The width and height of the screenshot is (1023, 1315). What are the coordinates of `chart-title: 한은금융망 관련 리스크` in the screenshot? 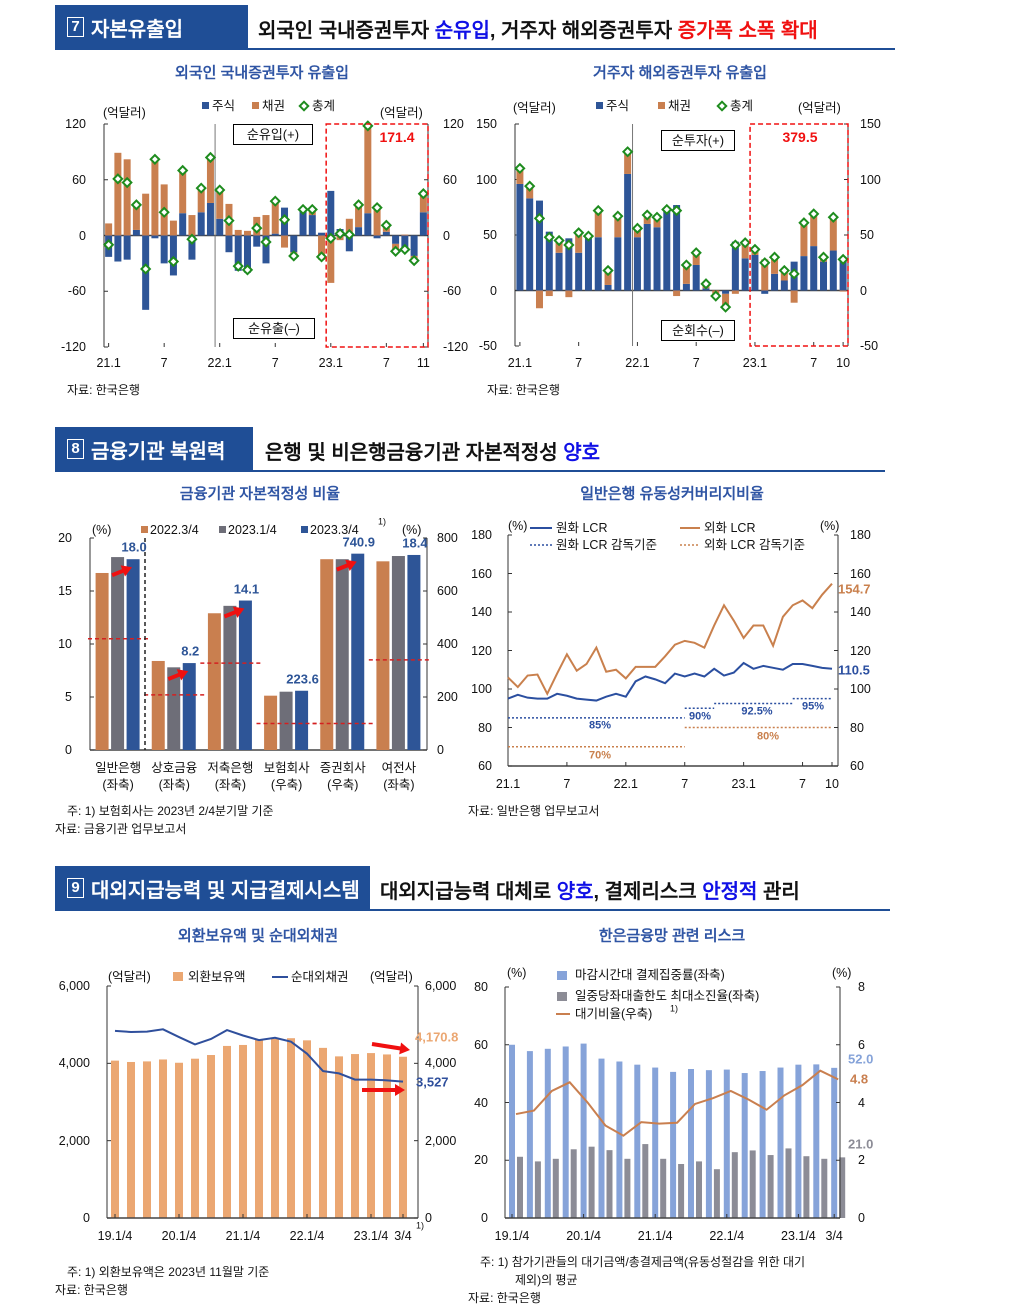 It's located at (672, 936).